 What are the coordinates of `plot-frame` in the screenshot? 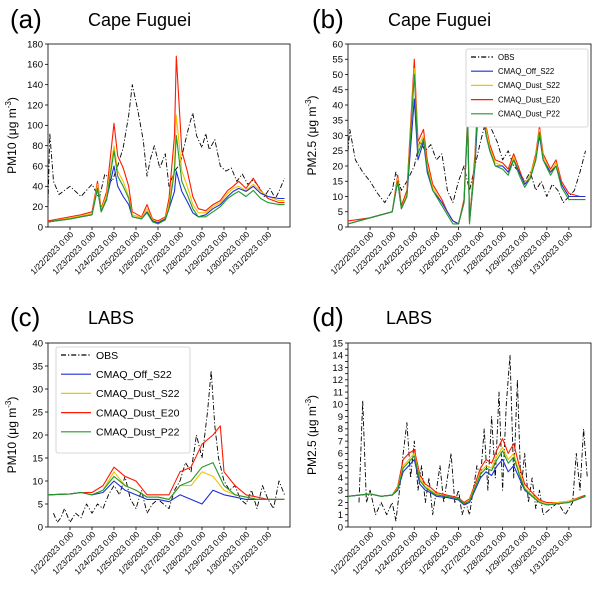 It's located at (169, 135).